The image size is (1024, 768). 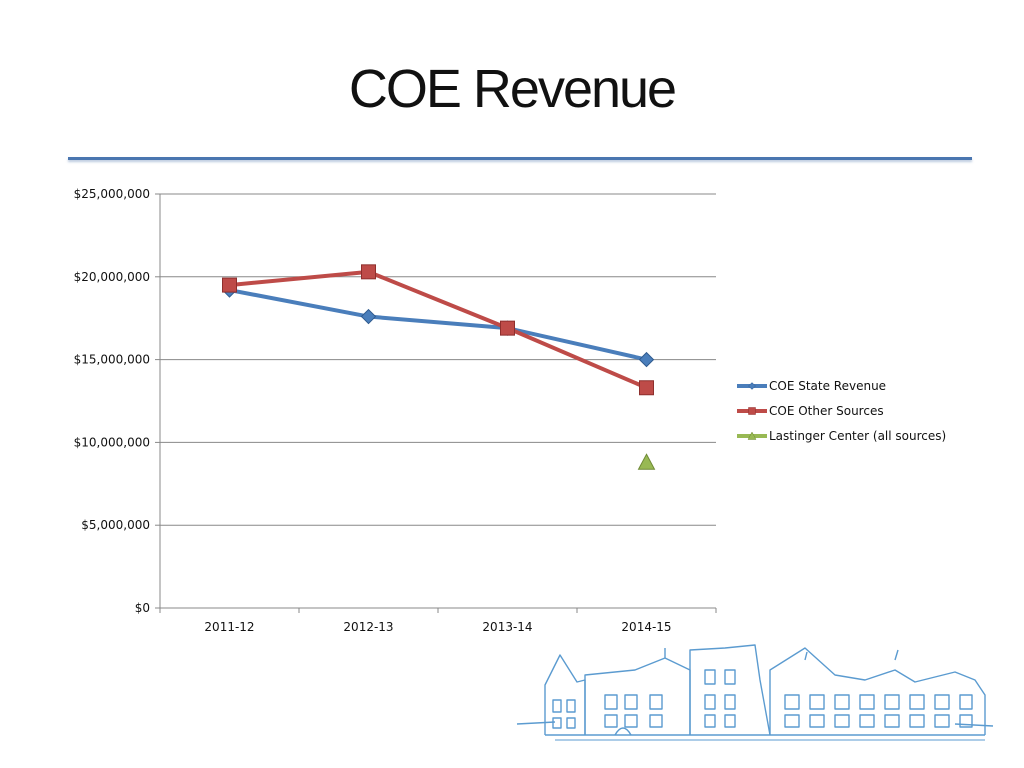 What do you see at coordinates (827, 386) in the screenshot?
I see `legend-label: COE State Revenue` at bounding box center [827, 386].